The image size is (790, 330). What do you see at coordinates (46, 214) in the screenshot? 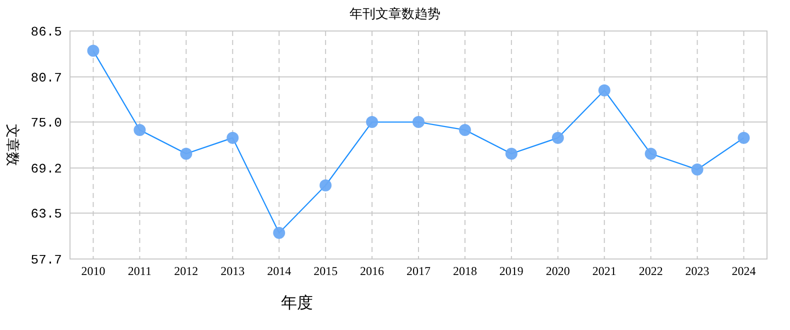
I see `y-tick-label: 63.5` at bounding box center [46, 214].